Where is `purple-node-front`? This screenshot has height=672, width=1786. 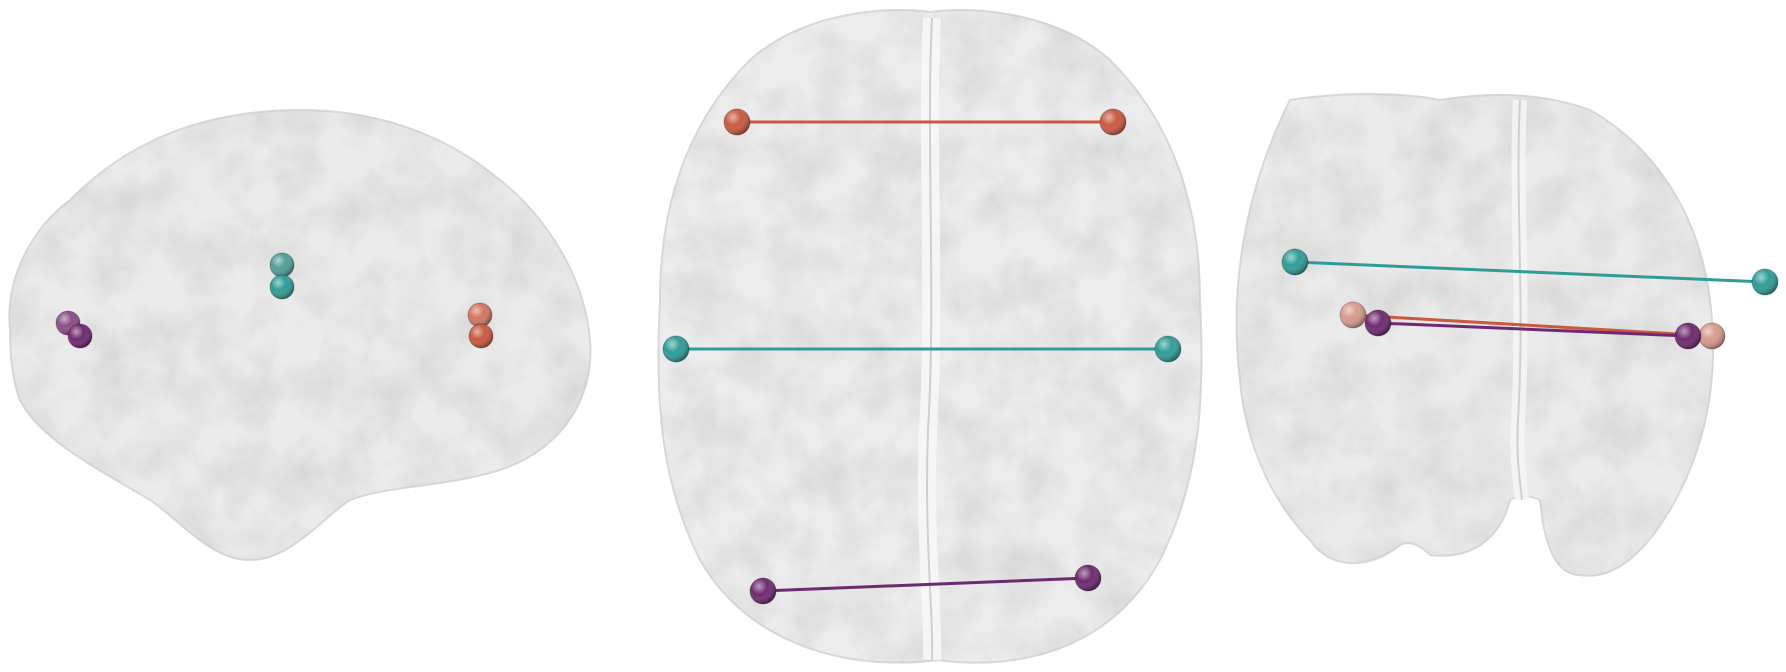 purple-node-front is located at coordinates (80, 336).